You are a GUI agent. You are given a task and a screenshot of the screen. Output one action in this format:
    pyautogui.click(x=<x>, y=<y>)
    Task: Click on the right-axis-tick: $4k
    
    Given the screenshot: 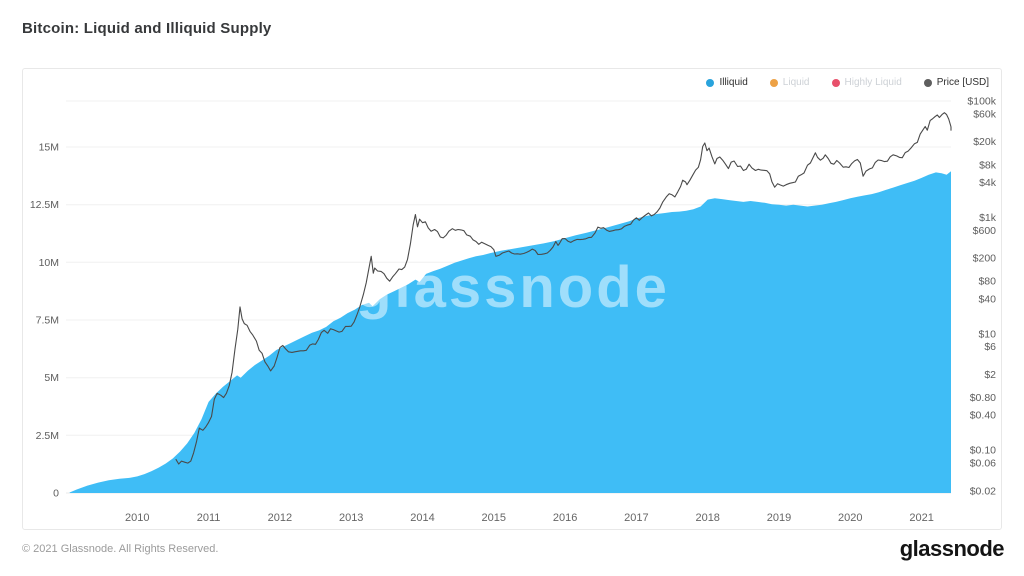 What is the action you would take?
    pyautogui.click(x=988, y=183)
    